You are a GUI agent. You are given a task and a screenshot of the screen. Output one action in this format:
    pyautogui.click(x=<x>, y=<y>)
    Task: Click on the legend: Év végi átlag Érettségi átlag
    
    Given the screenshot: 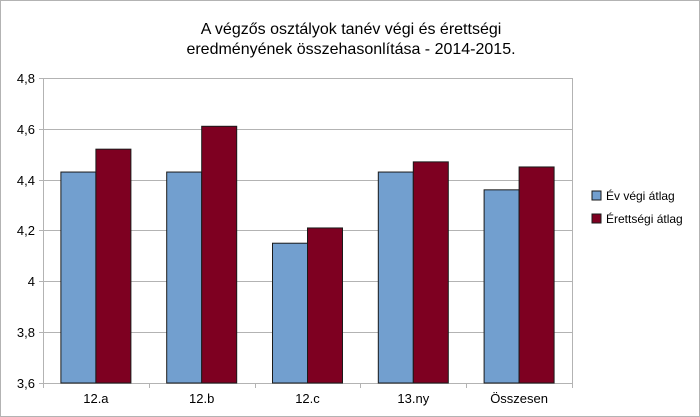 What is the action you would take?
    pyautogui.click(x=637, y=207)
    